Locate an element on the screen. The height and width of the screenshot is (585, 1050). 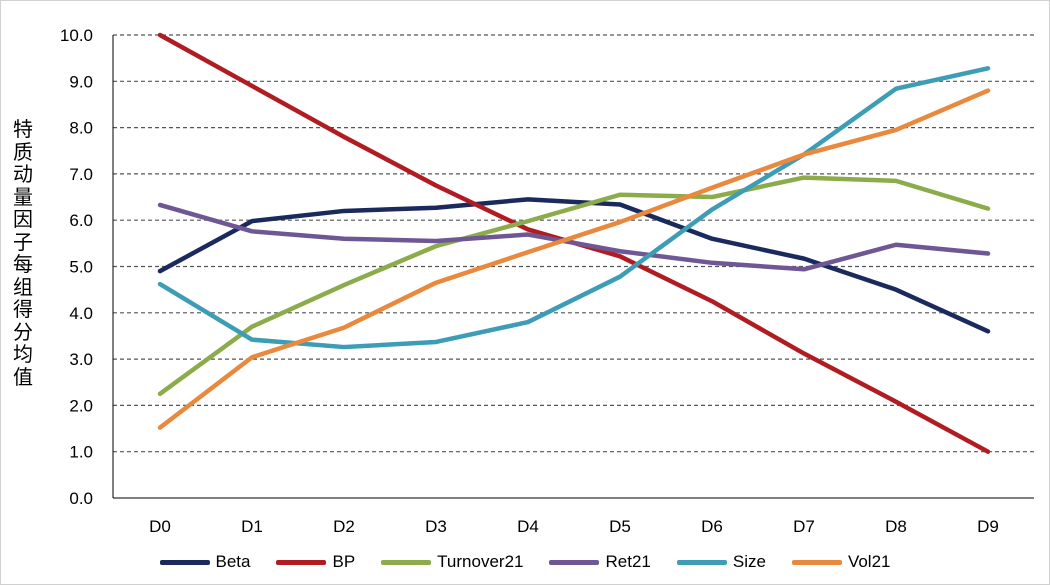
legend-label: Size is located at coordinates (749, 561).